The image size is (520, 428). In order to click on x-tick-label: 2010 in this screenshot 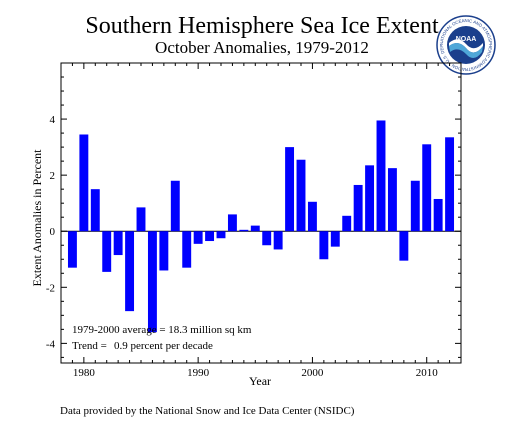, I will do `click(427, 373)`.